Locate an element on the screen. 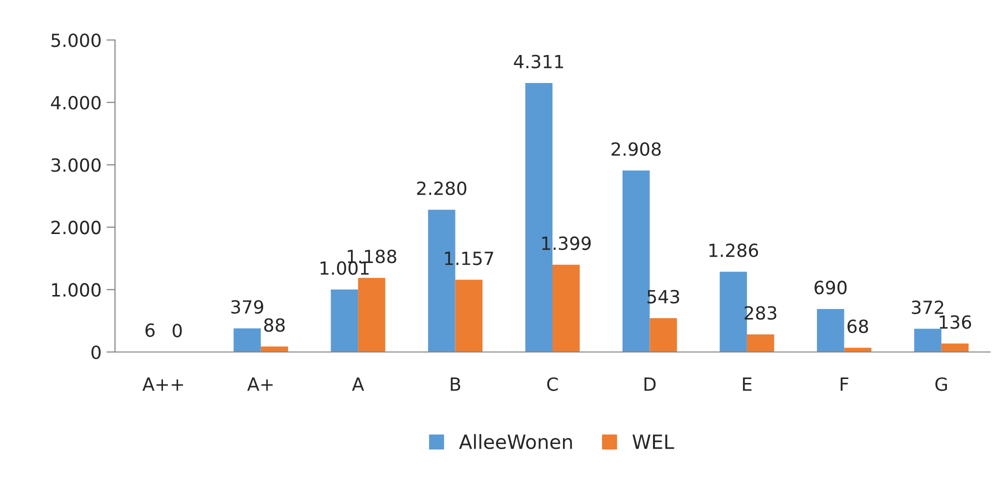  y-tick-label: 1.000 is located at coordinates (76, 290).